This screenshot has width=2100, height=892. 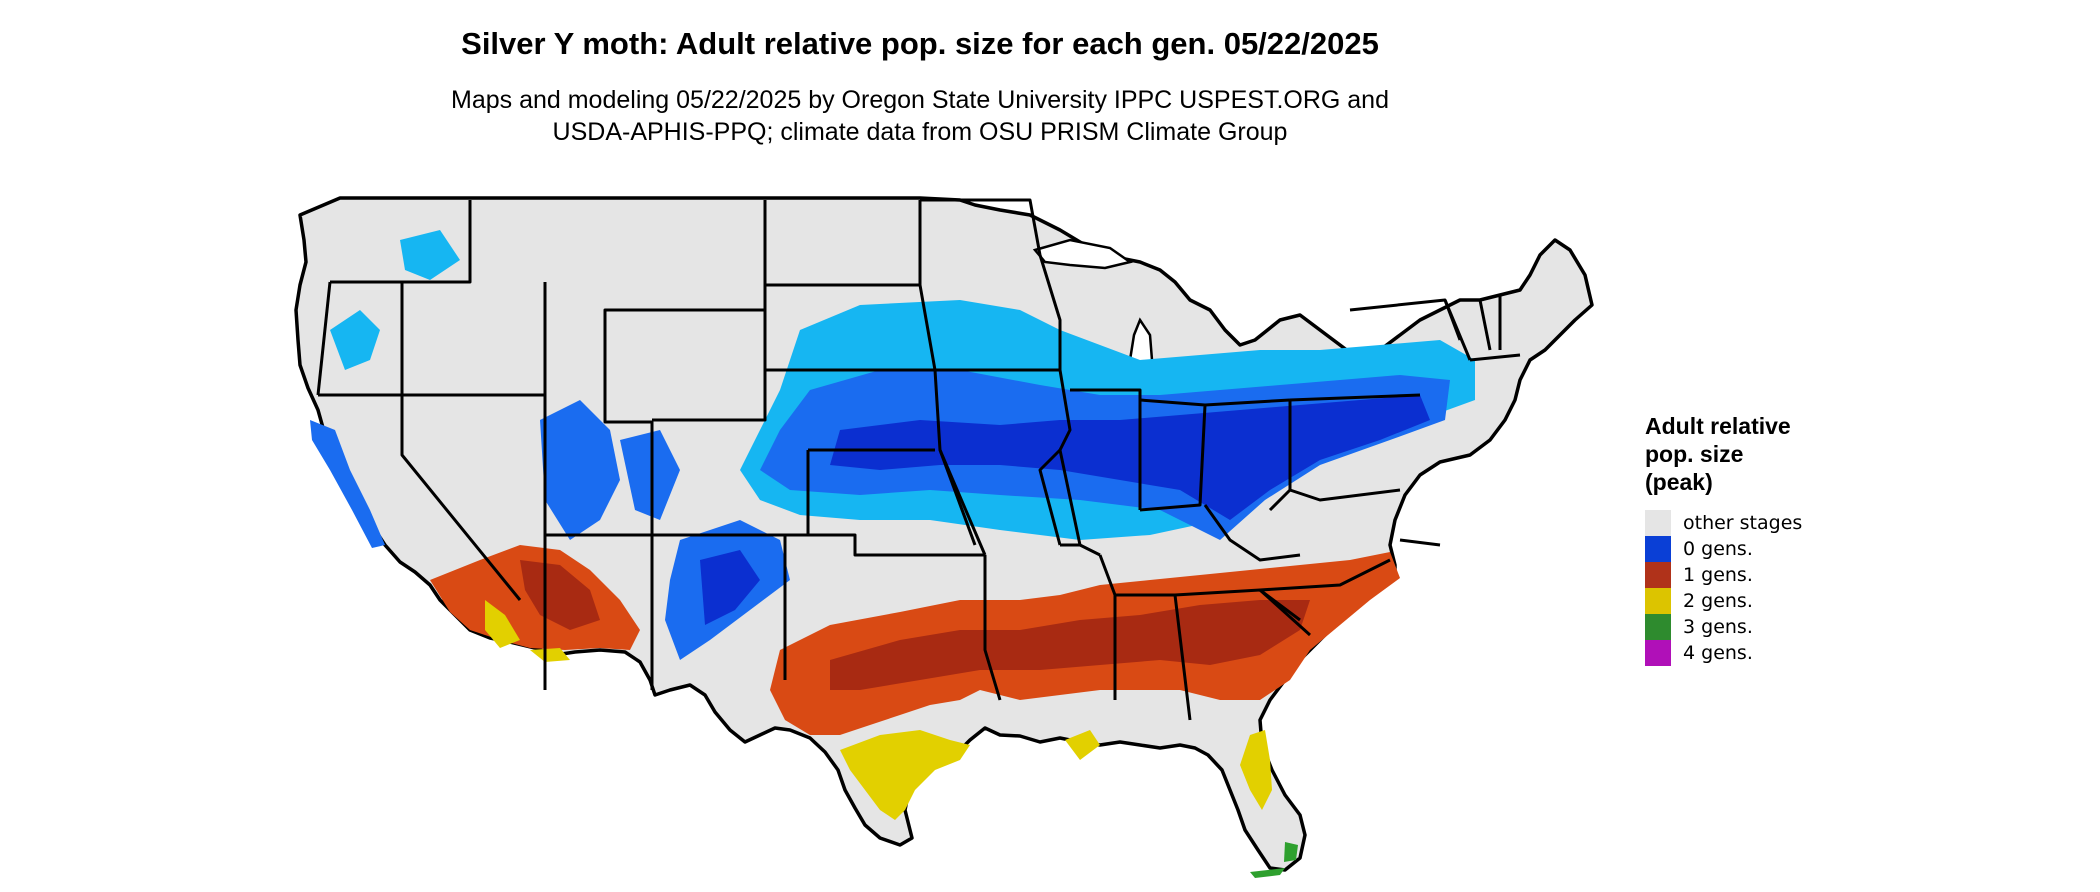 I want to click on legend-label: 1 gens., so click(x=1718, y=575).